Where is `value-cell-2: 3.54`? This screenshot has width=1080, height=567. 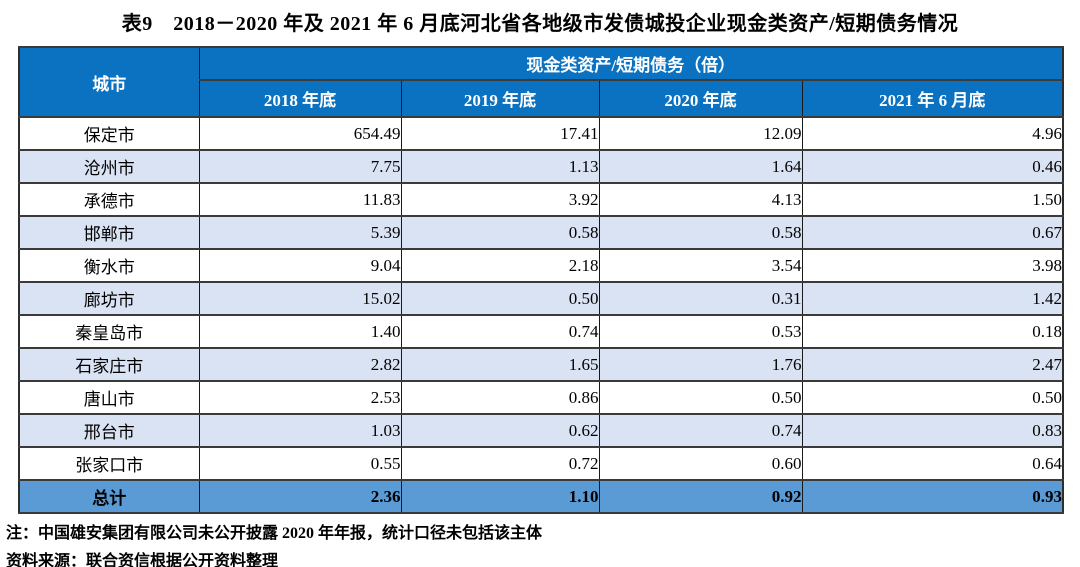
value-cell-2: 3.54 is located at coordinates (700, 265).